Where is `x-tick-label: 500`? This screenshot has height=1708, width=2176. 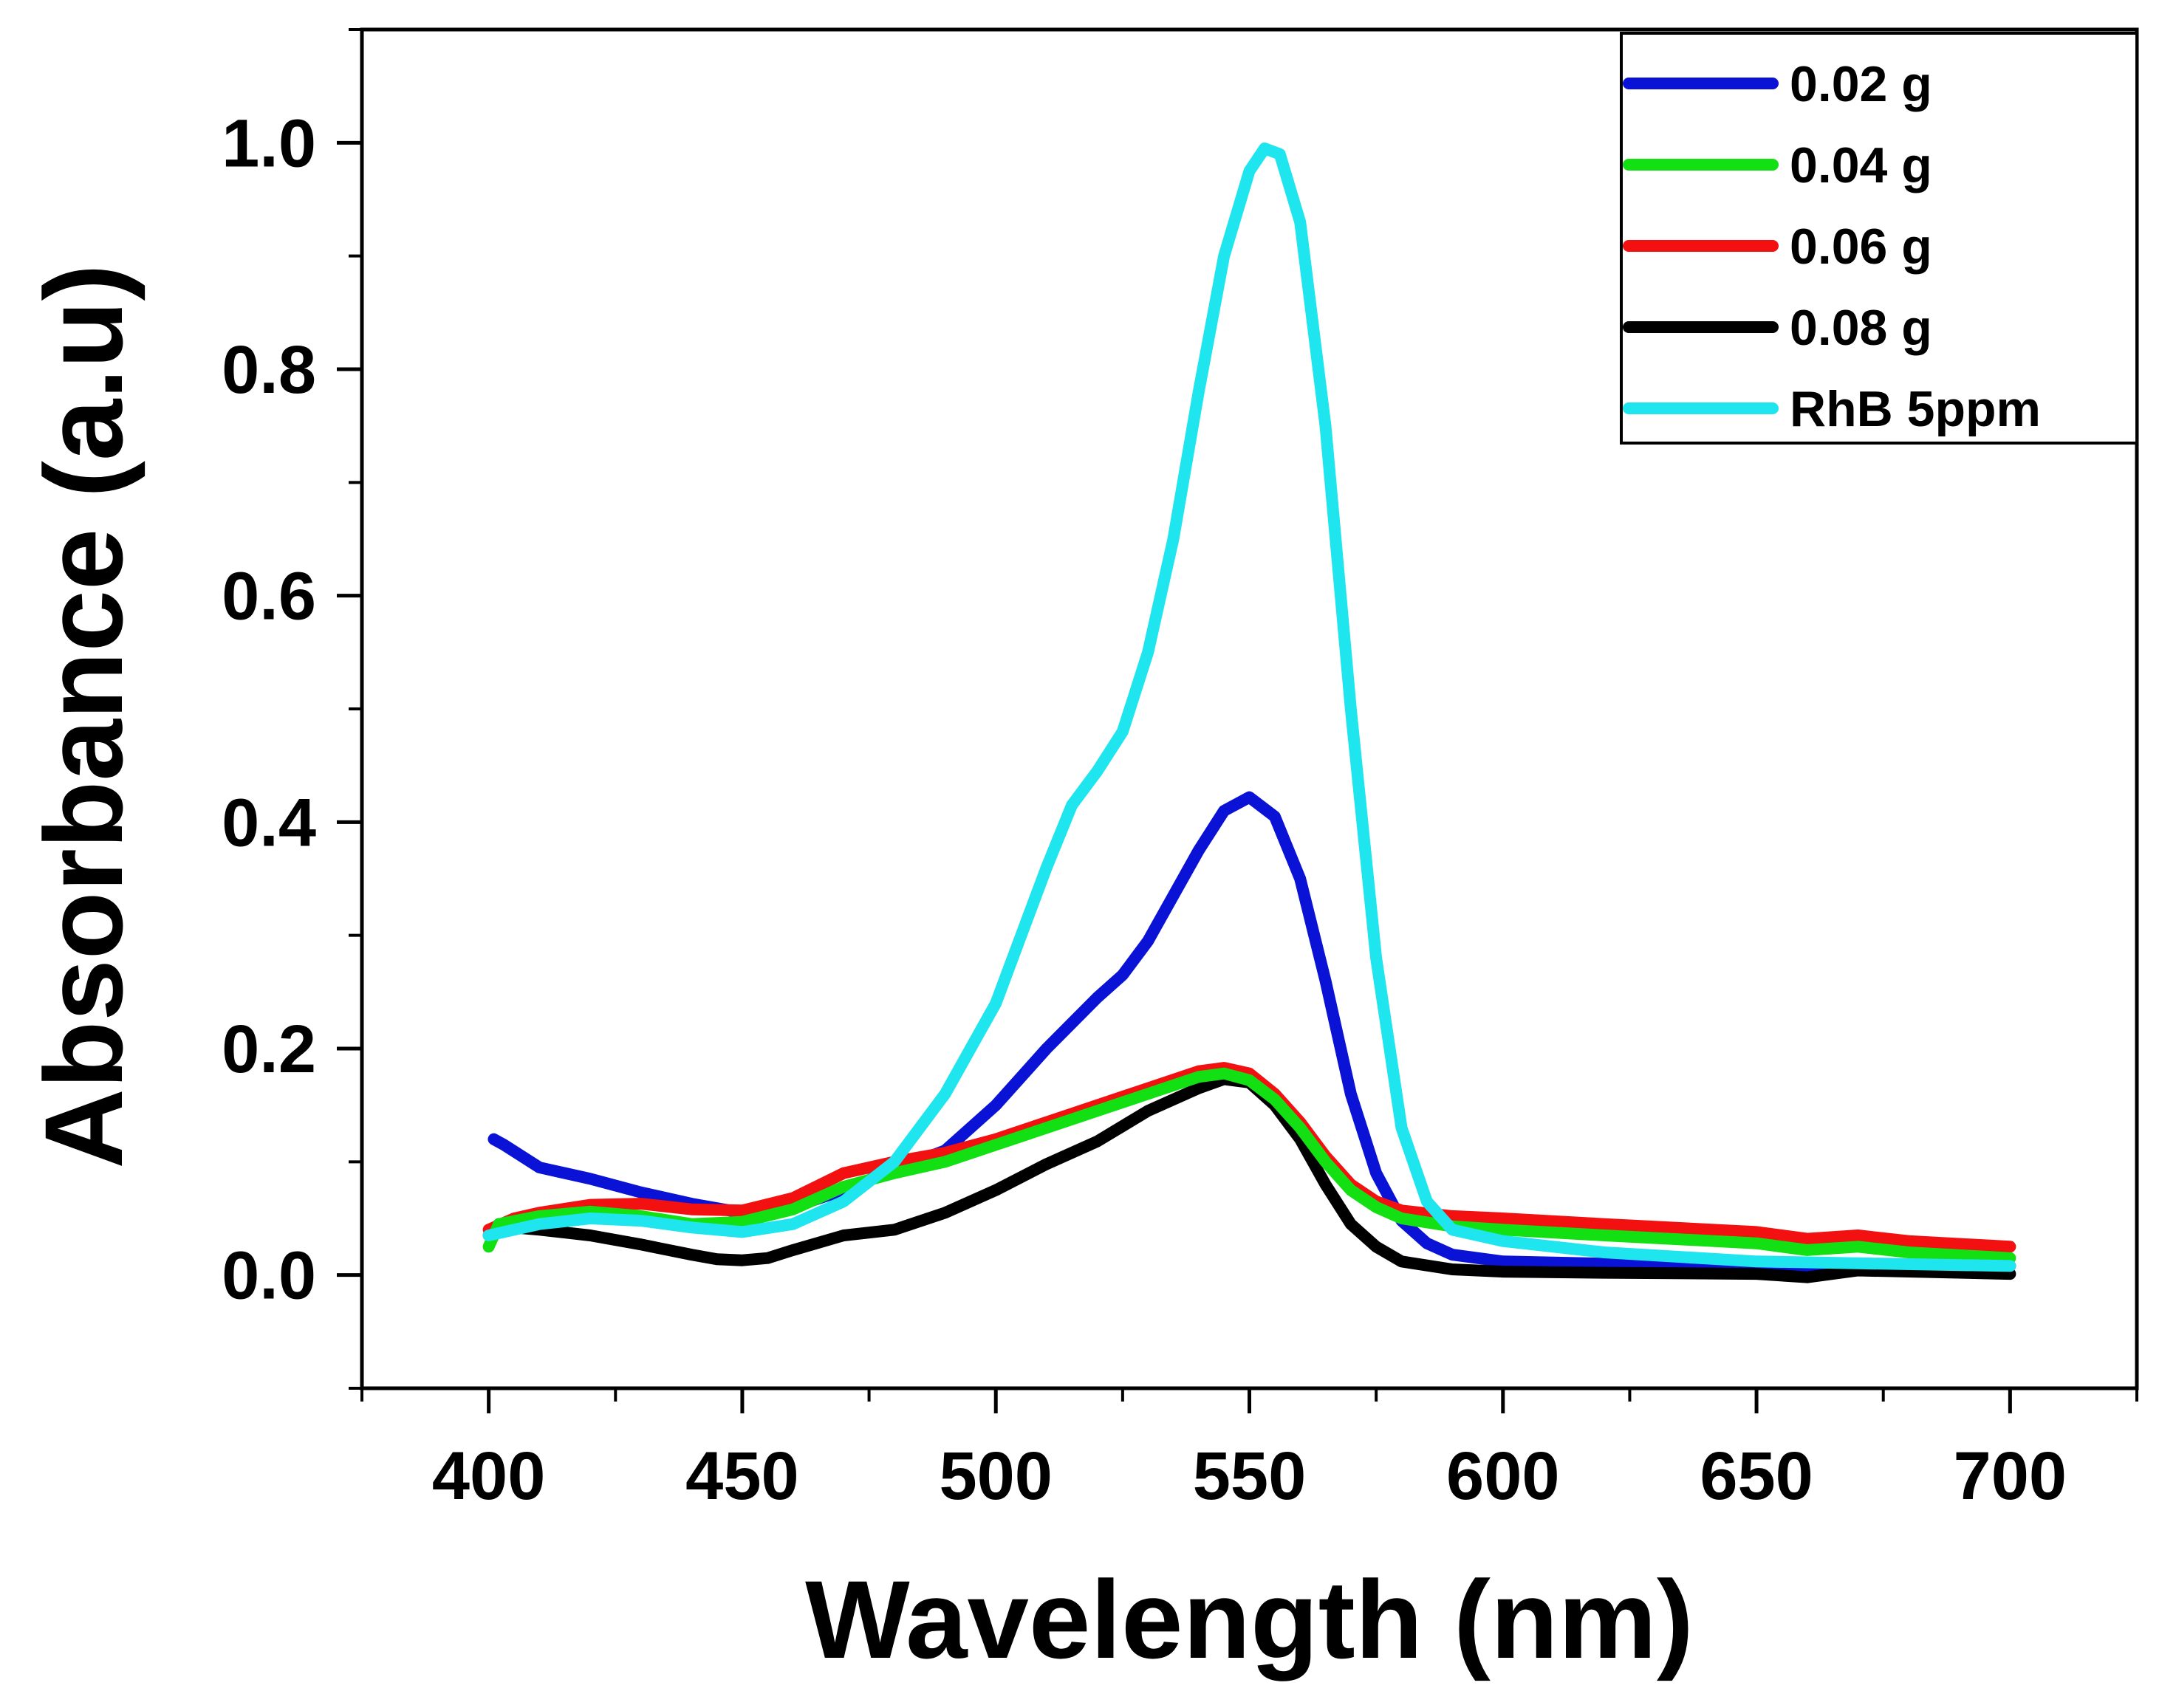
x-tick-label: 500 is located at coordinates (996, 1476).